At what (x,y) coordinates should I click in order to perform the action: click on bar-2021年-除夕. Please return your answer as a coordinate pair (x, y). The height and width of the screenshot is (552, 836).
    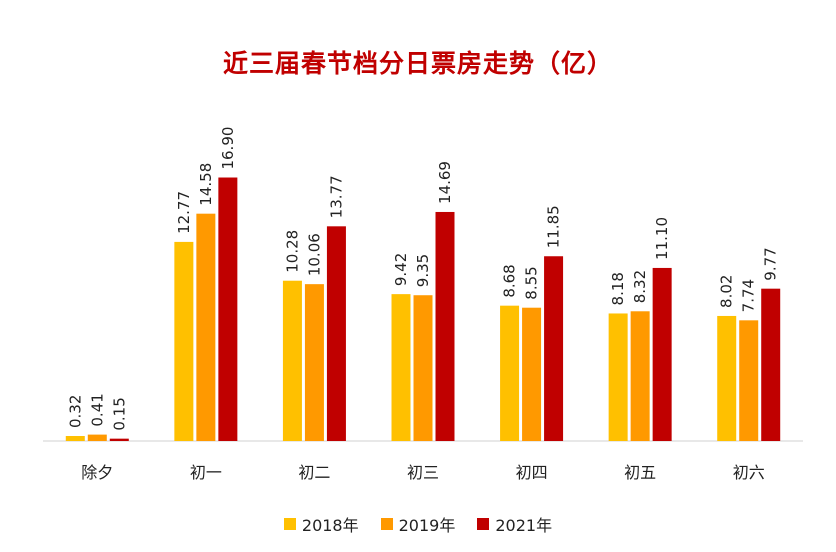
    Looking at the image, I should click on (119, 439).